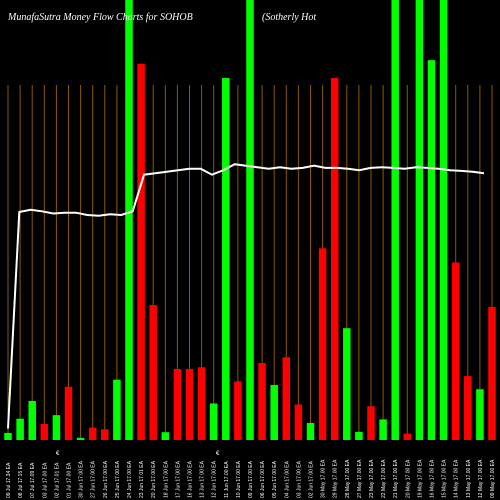 The image size is (500, 500). Describe the element at coordinates (396, 478) in the screenshot. I see `x-tick-label: 21 May 17.00 EA` at that location.